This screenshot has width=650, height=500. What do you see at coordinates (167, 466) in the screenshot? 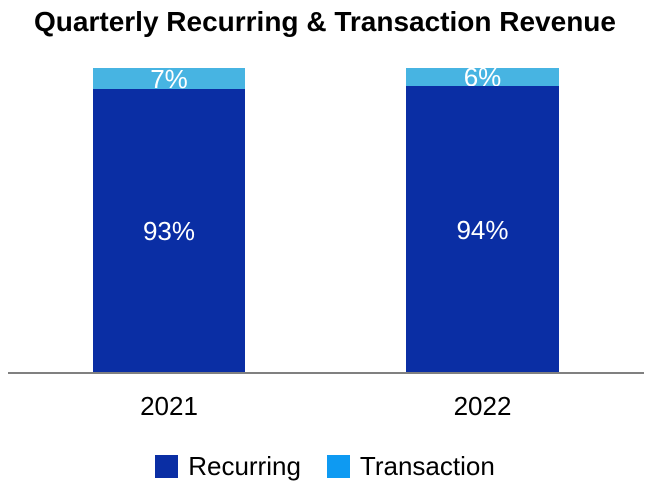
I see `recurring-swatch-icon` at bounding box center [167, 466].